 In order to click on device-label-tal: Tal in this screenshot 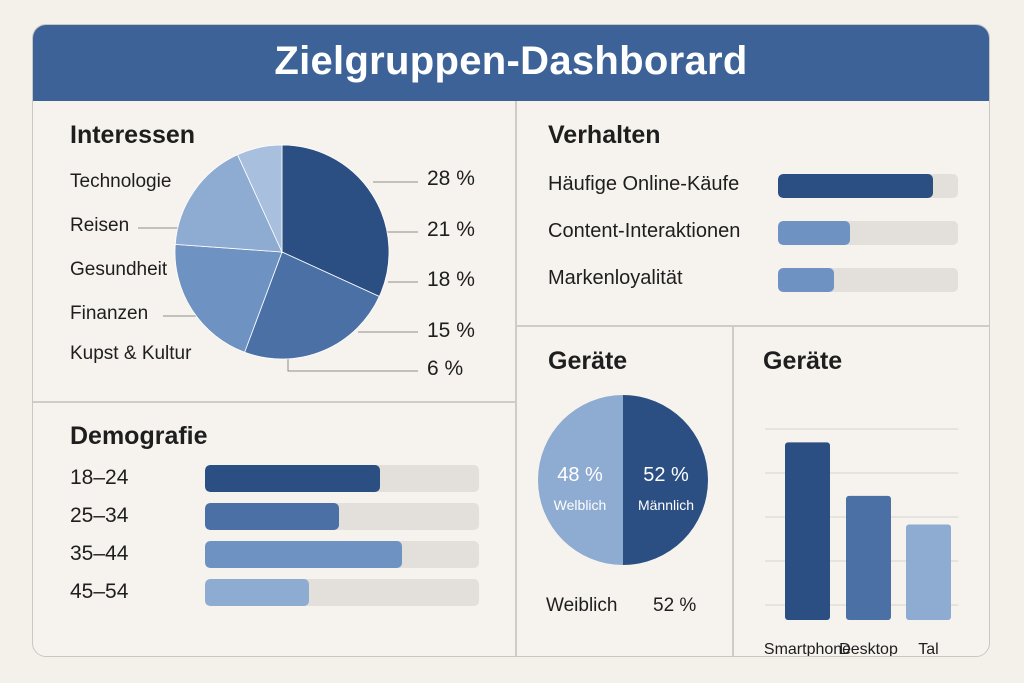, I will do `click(928, 649)`.